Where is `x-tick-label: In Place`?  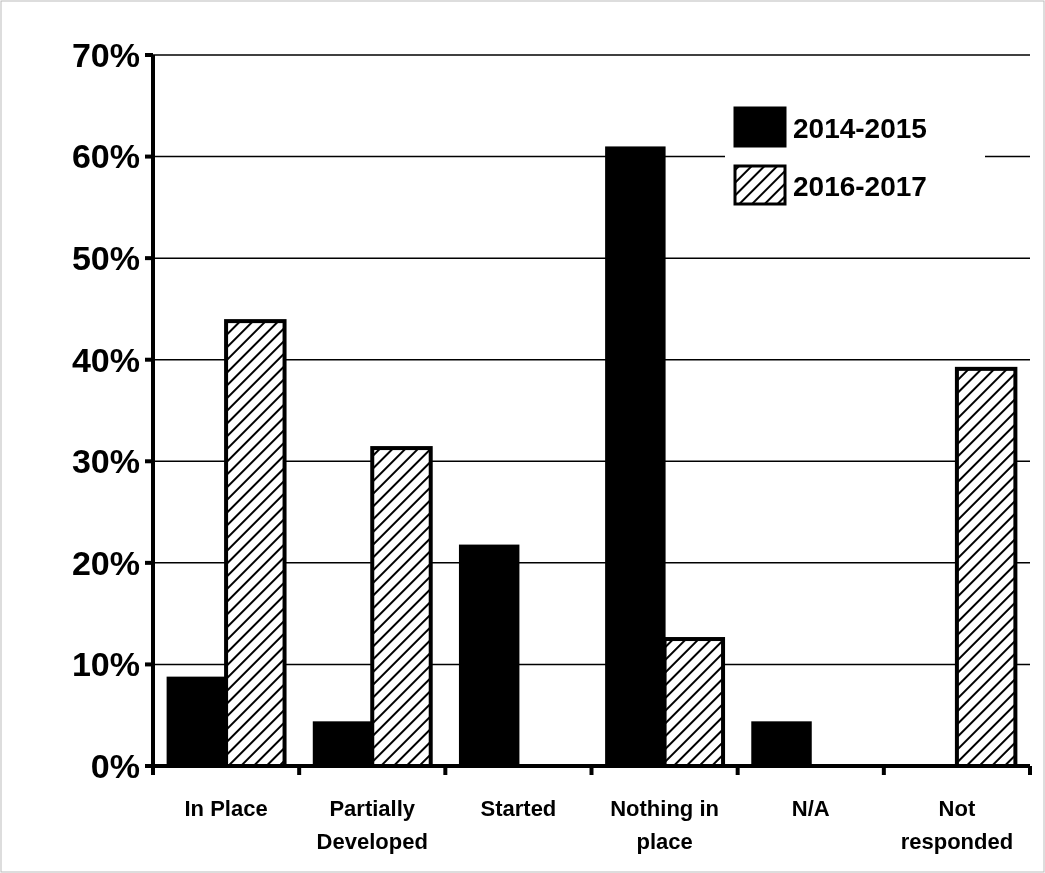 x-tick-label: In Place is located at coordinates (226, 808).